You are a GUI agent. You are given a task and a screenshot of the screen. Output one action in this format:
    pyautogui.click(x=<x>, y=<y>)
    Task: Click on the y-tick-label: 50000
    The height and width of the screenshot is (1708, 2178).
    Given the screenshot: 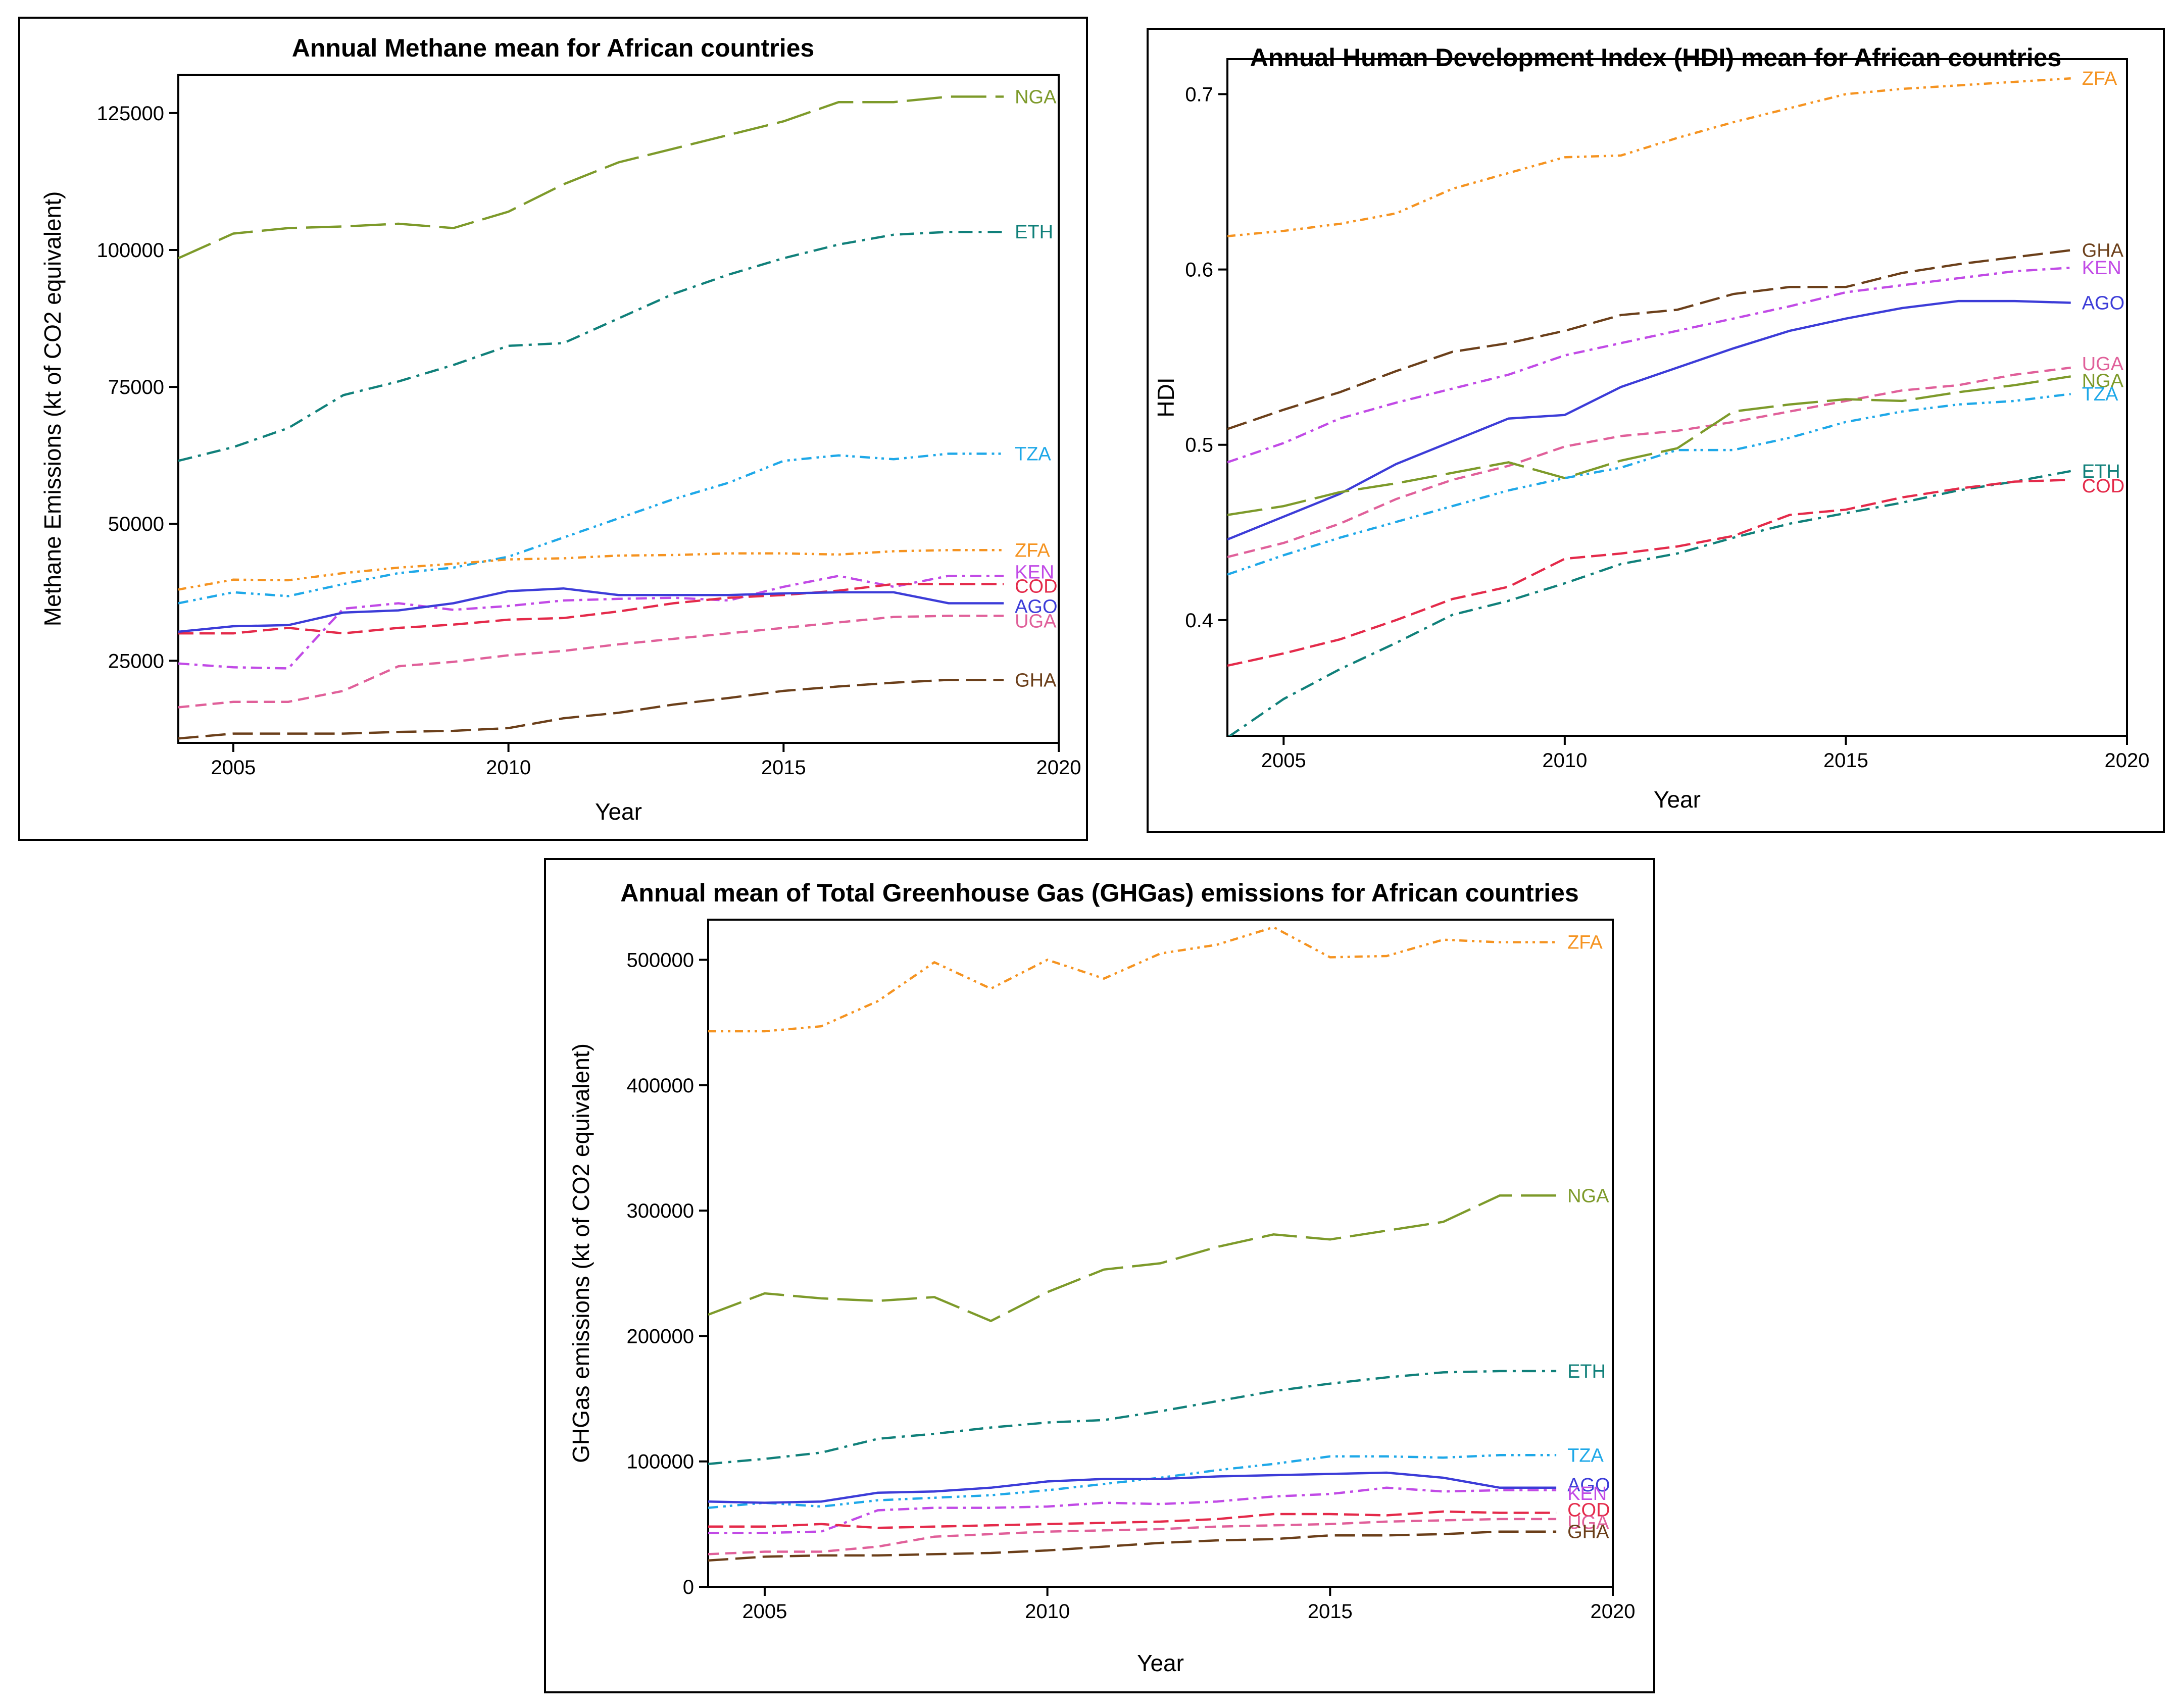 What is the action you would take?
    pyautogui.click(x=136, y=524)
    